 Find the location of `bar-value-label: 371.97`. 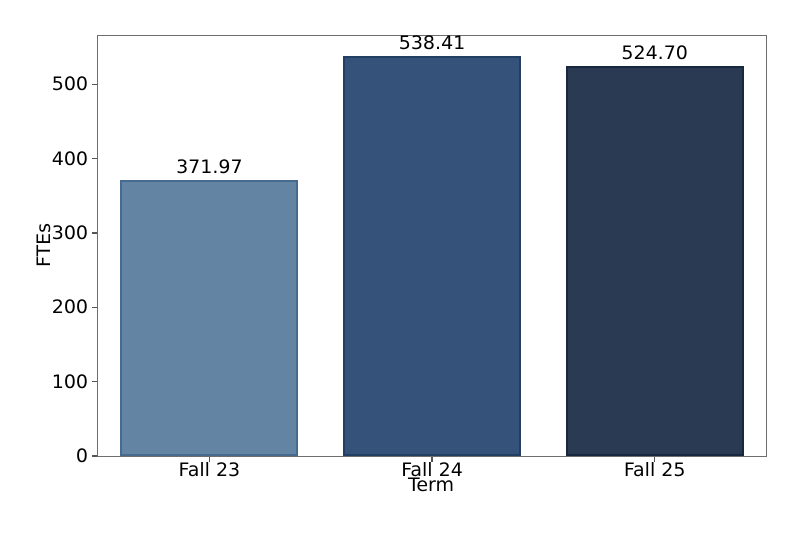

bar-value-label: 371.97 is located at coordinates (209, 166).